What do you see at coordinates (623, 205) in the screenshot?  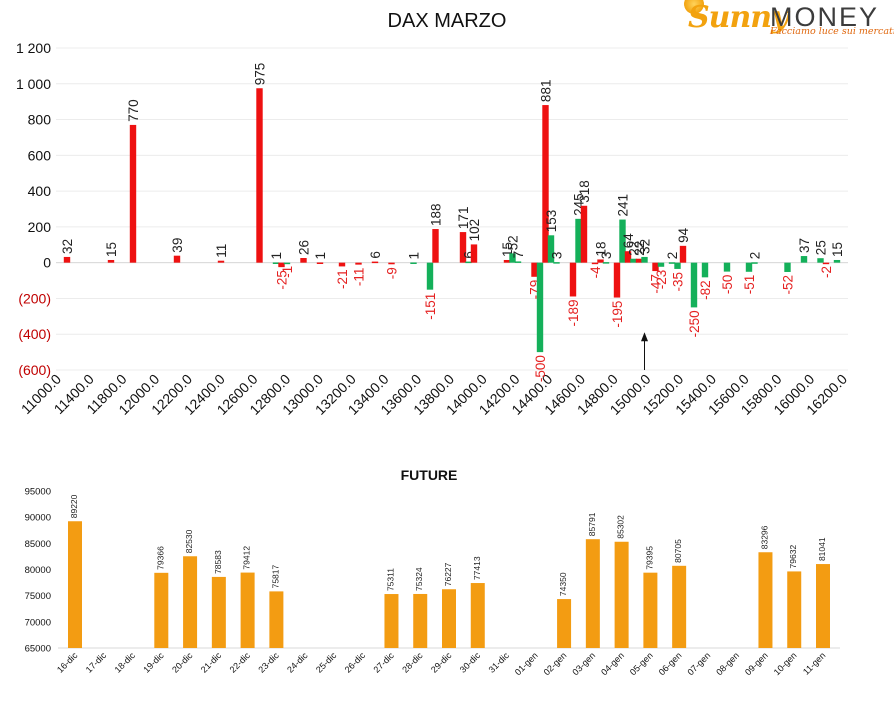 I see `bar-data-label: 241` at bounding box center [623, 205].